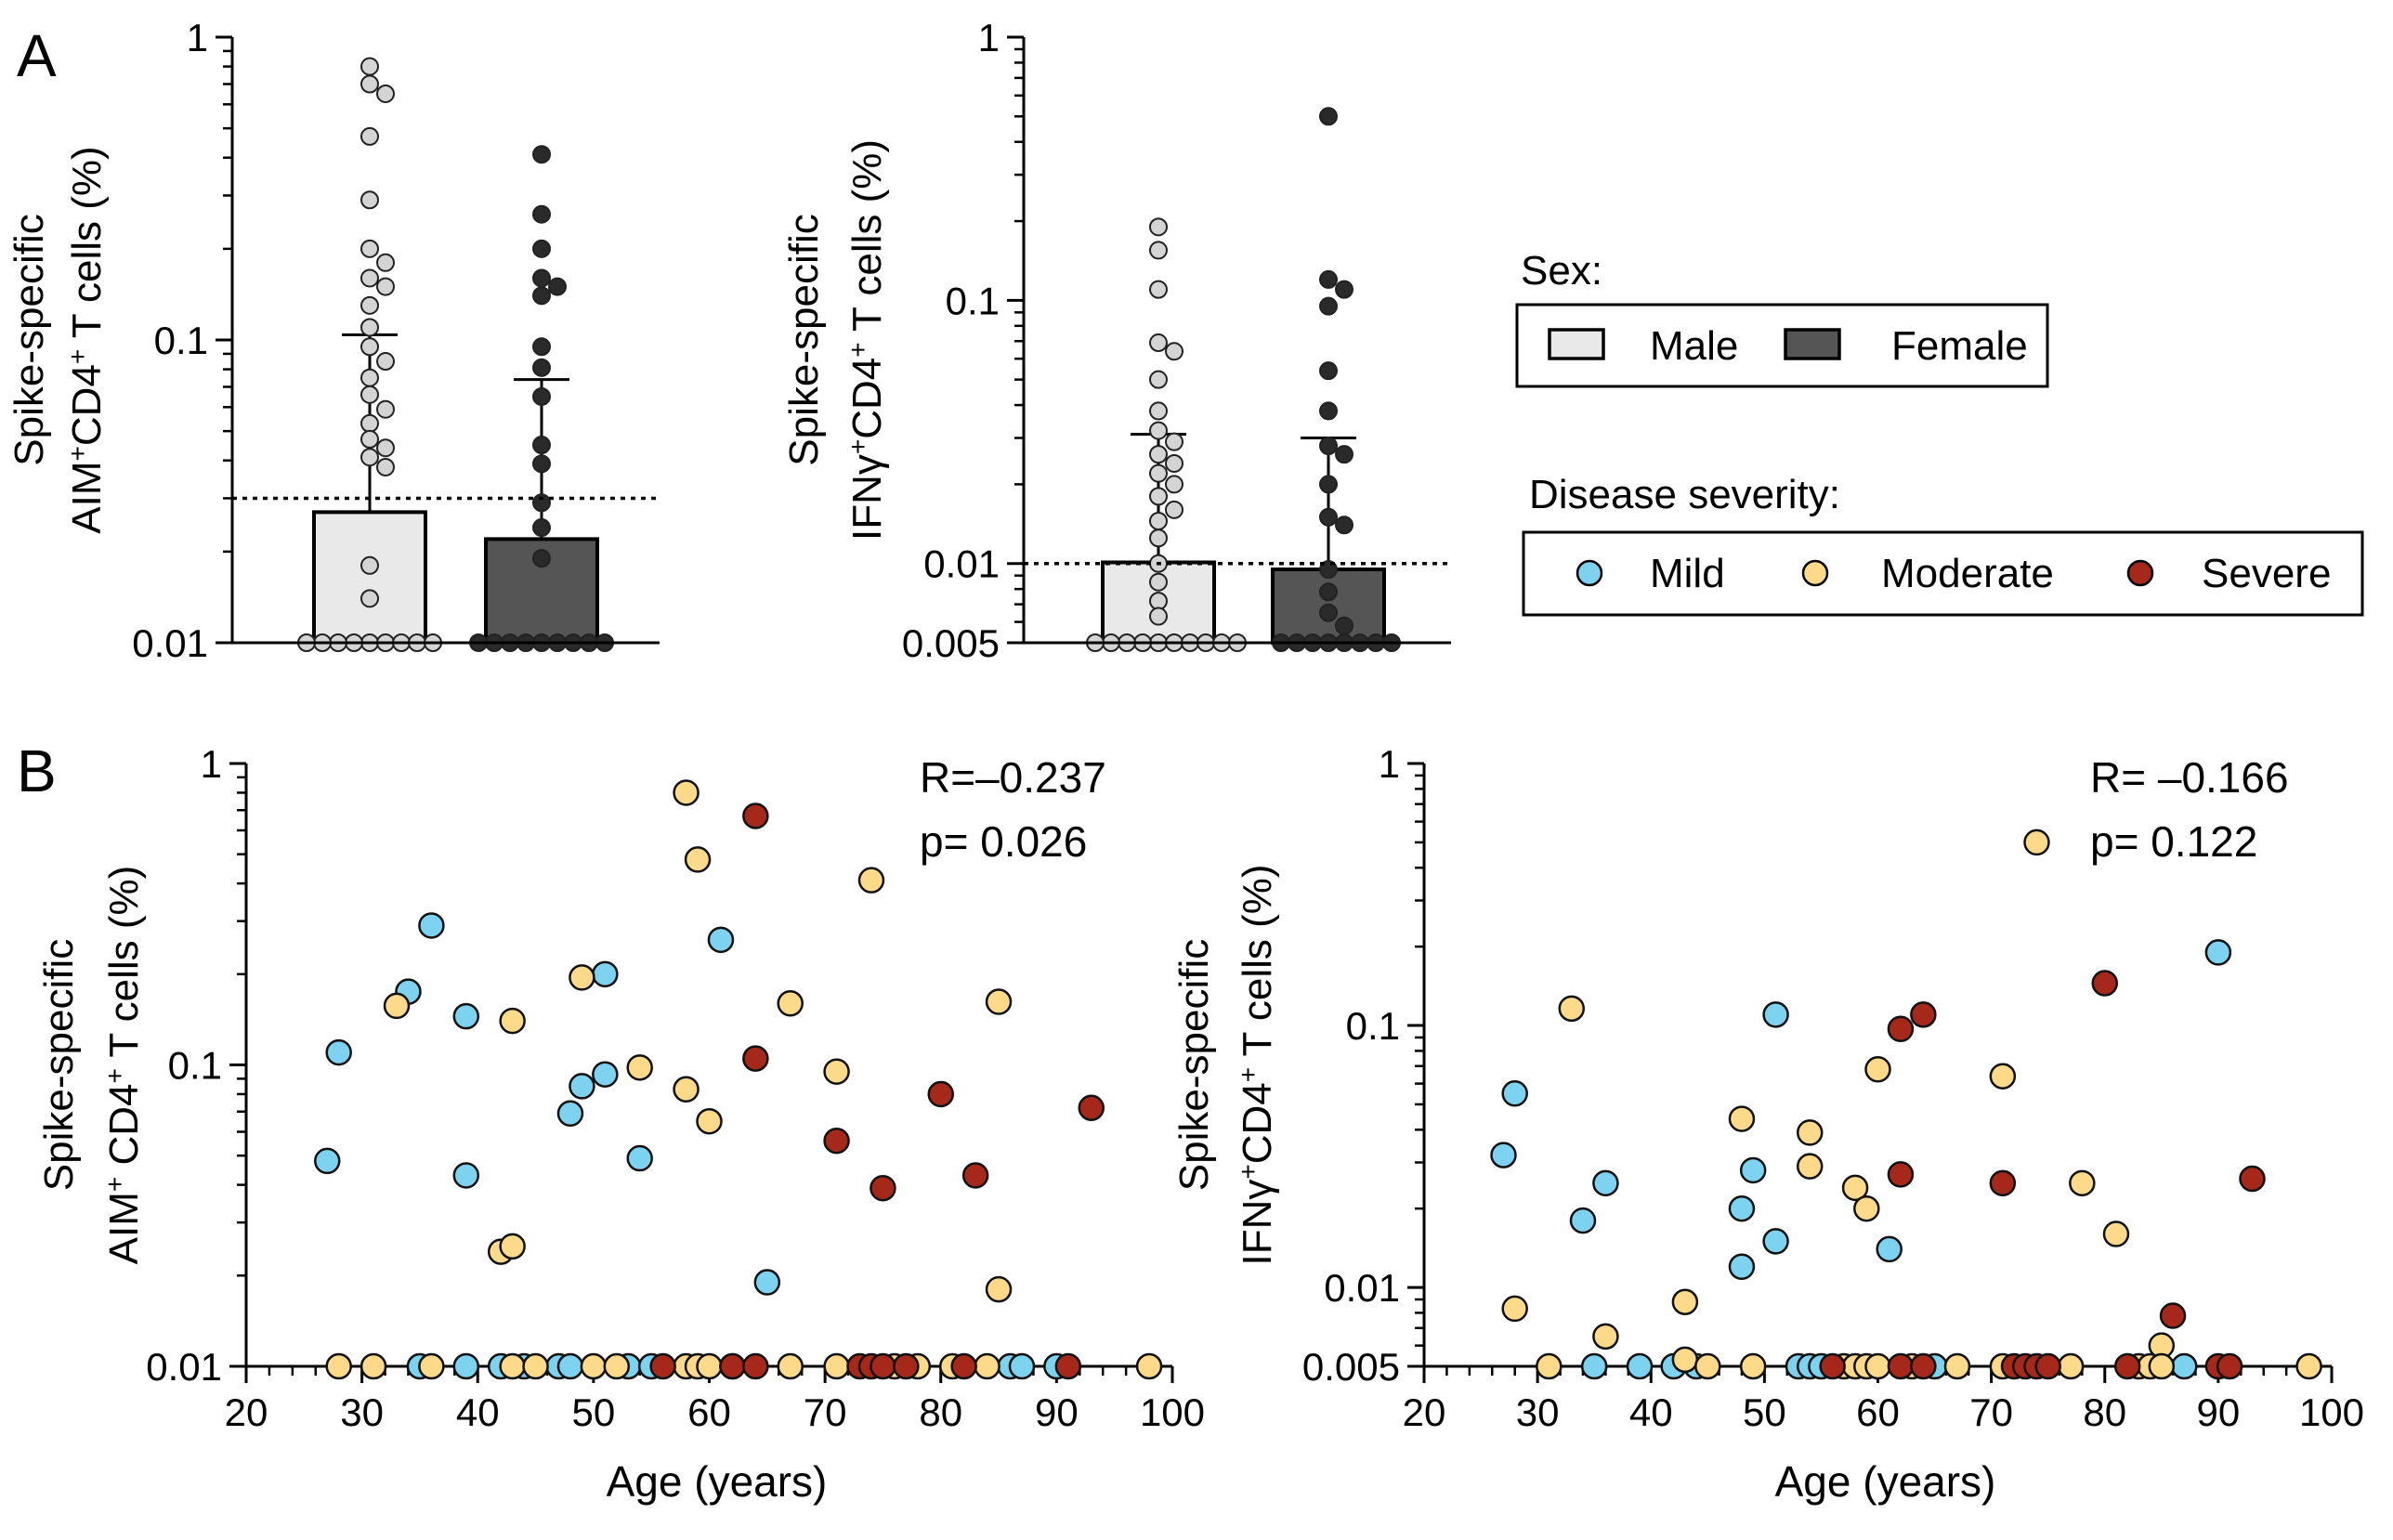 This screenshot has width=2393, height=1540. Describe the element at coordinates (867, 398) in the screenshot. I see `y-axis-label-part: CD4` at that location.